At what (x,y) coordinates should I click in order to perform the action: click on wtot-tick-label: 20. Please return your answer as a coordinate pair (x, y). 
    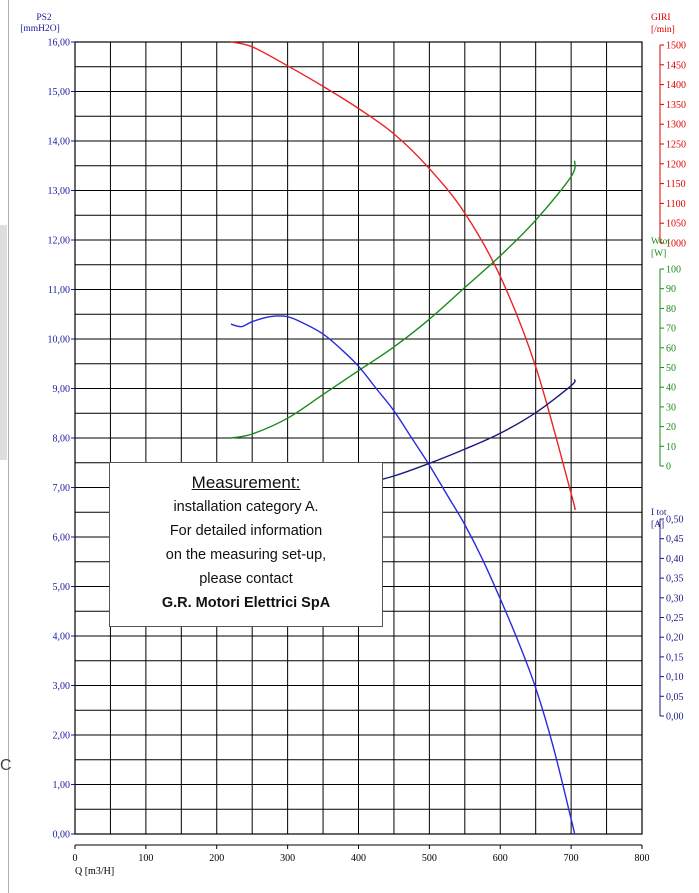
    Looking at the image, I should click on (671, 427).